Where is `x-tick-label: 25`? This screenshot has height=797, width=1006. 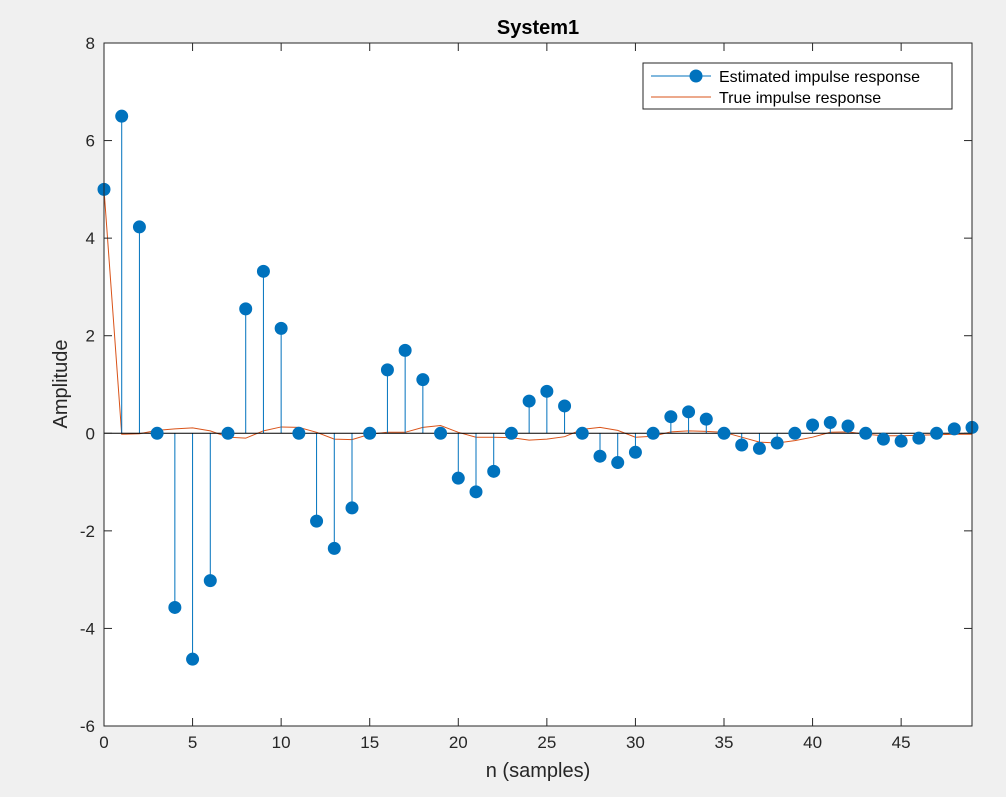
x-tick-label: 25 is located at coordinates (546, 742).